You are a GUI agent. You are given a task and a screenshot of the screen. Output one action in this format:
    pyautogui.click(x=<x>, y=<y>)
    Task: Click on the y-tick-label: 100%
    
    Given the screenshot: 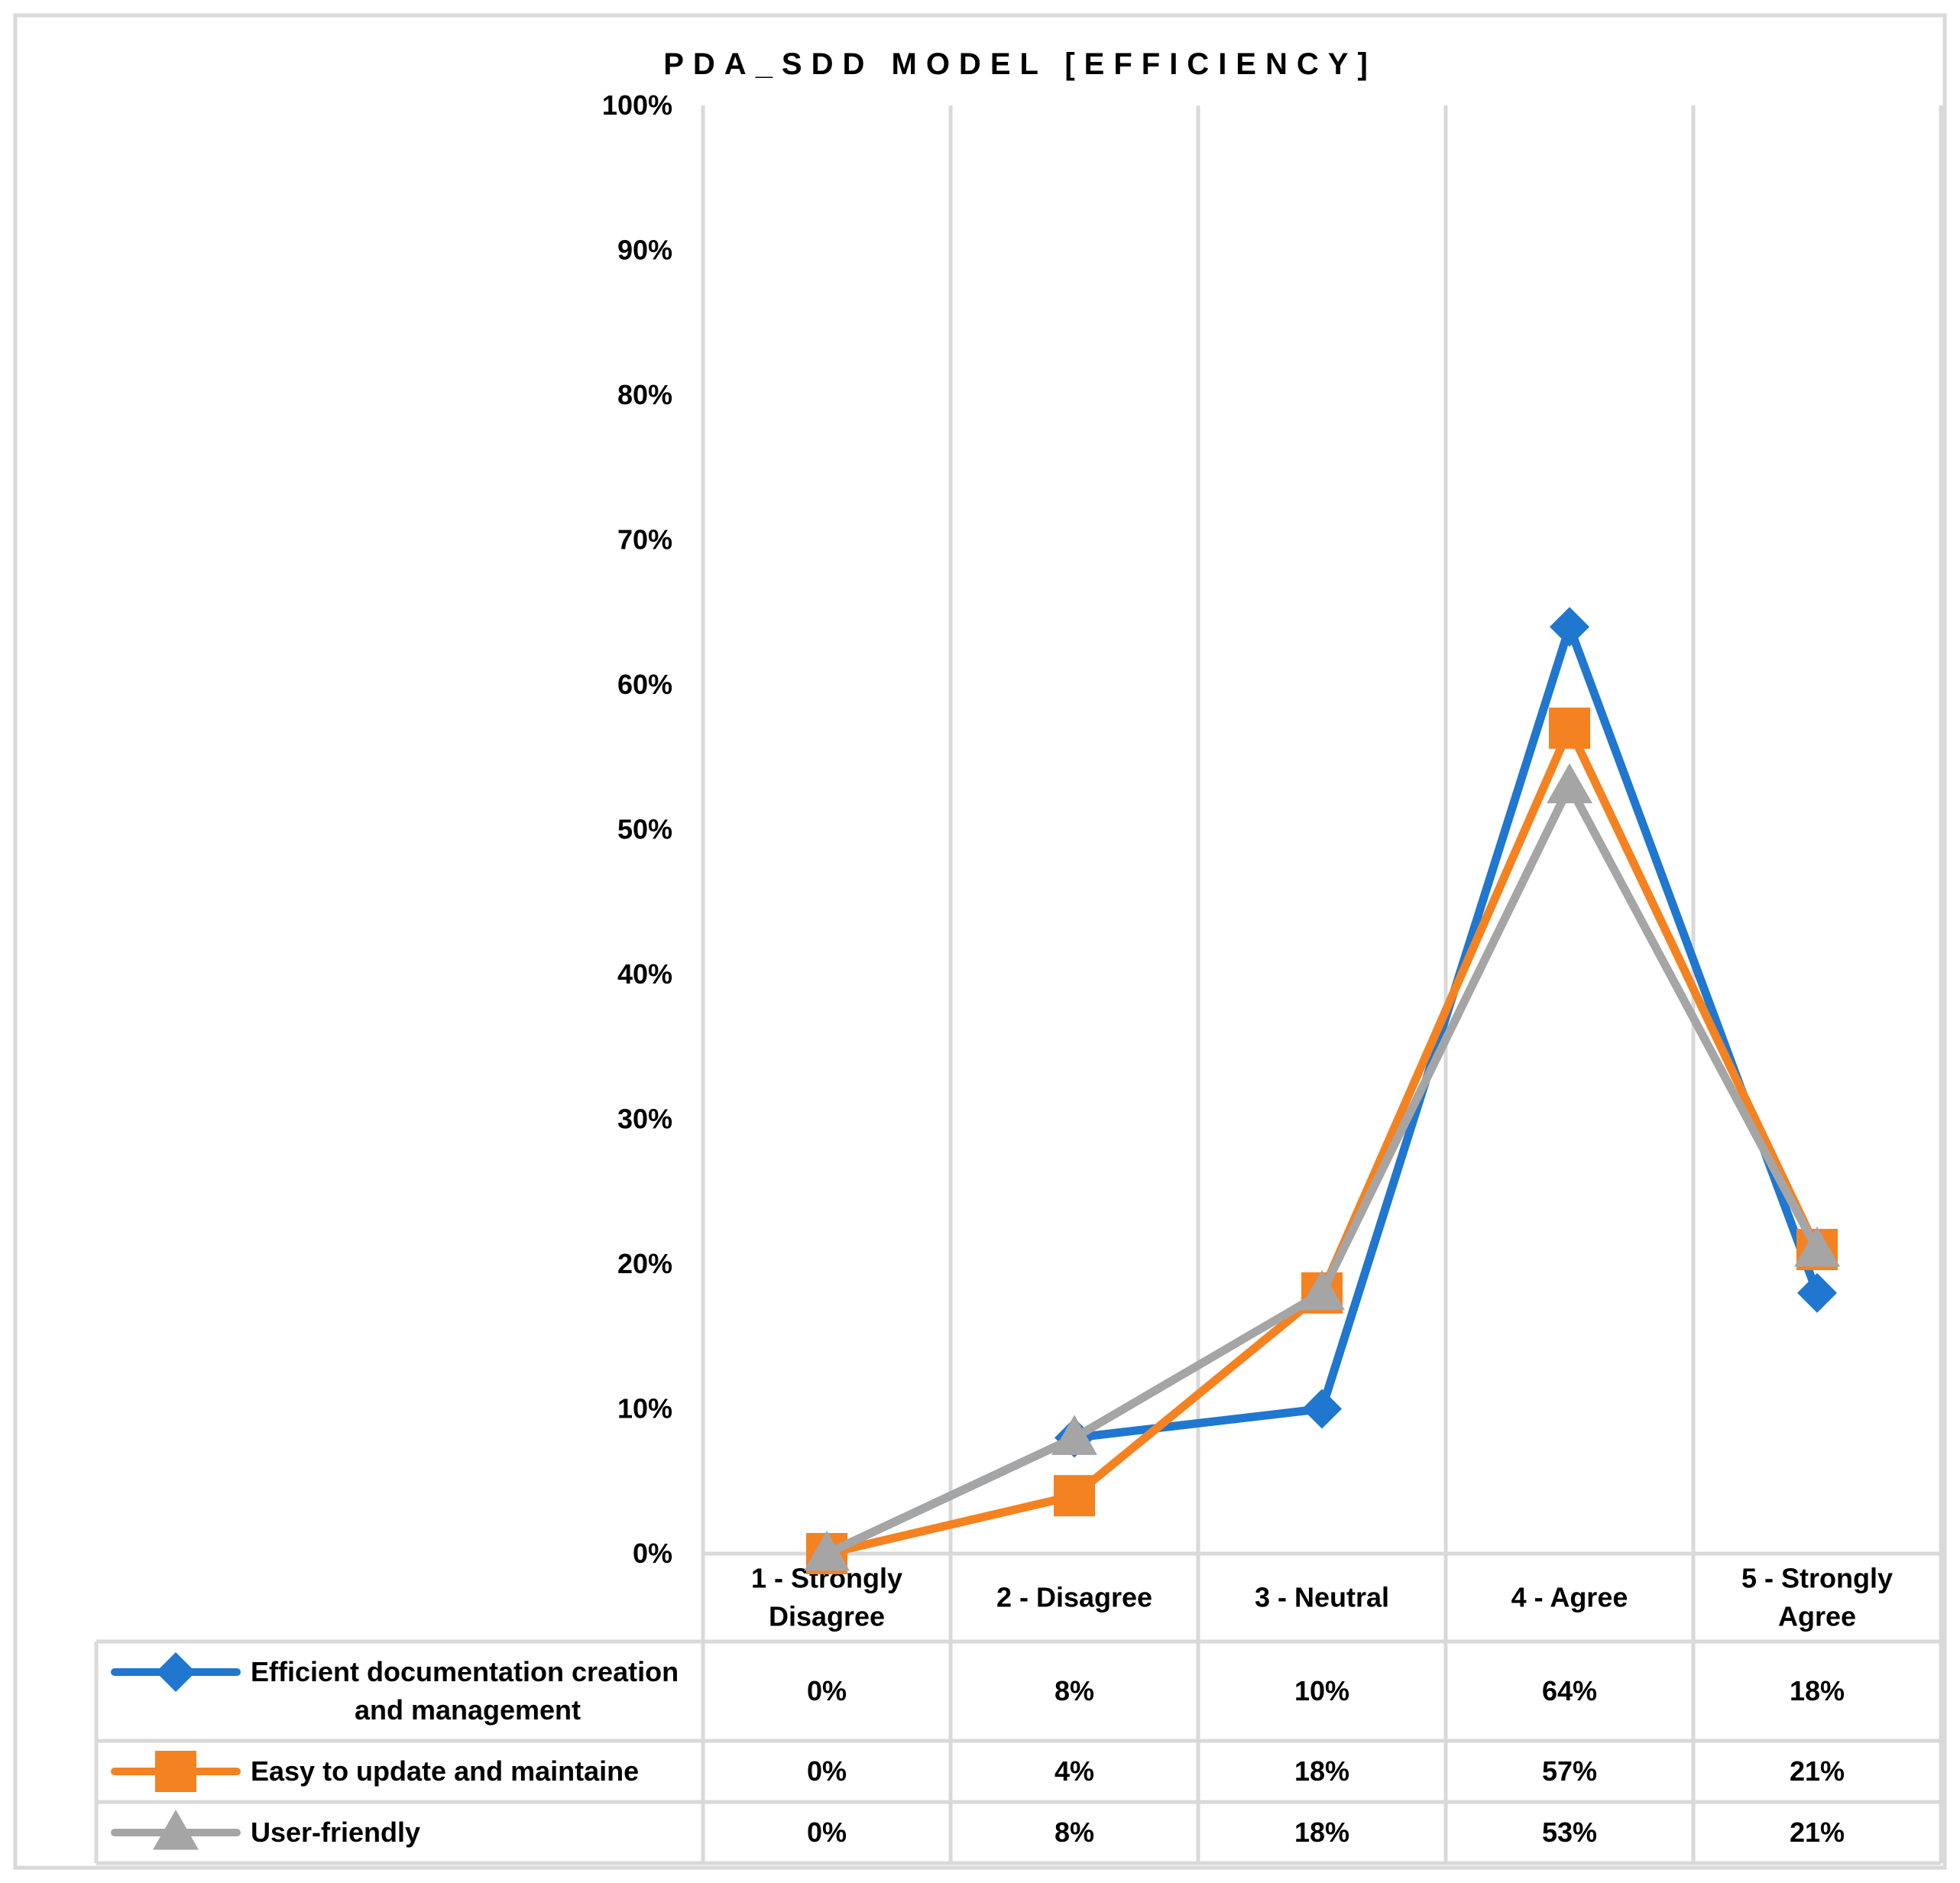 What is the action you would take?
    pyautogui.click(x=637, y=105)
    